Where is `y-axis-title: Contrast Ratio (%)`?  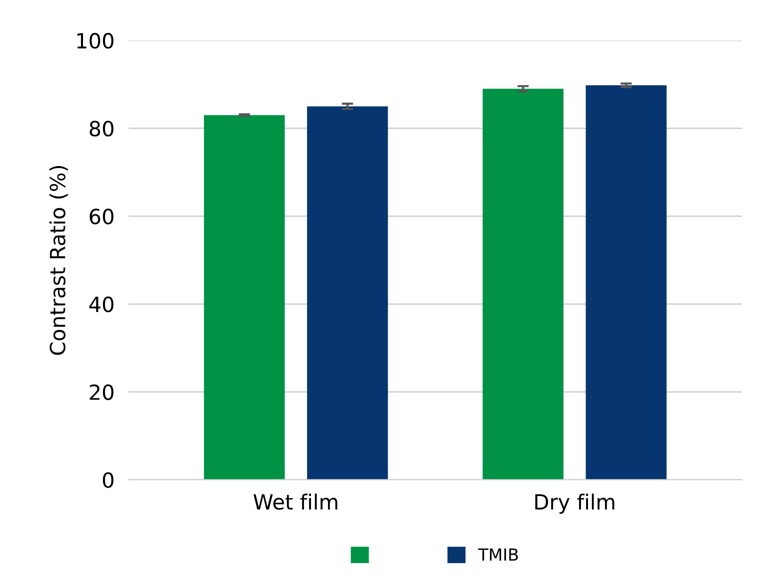 y-axis-title: Contrast Ratio (%) is located at coordinates (58, 260).